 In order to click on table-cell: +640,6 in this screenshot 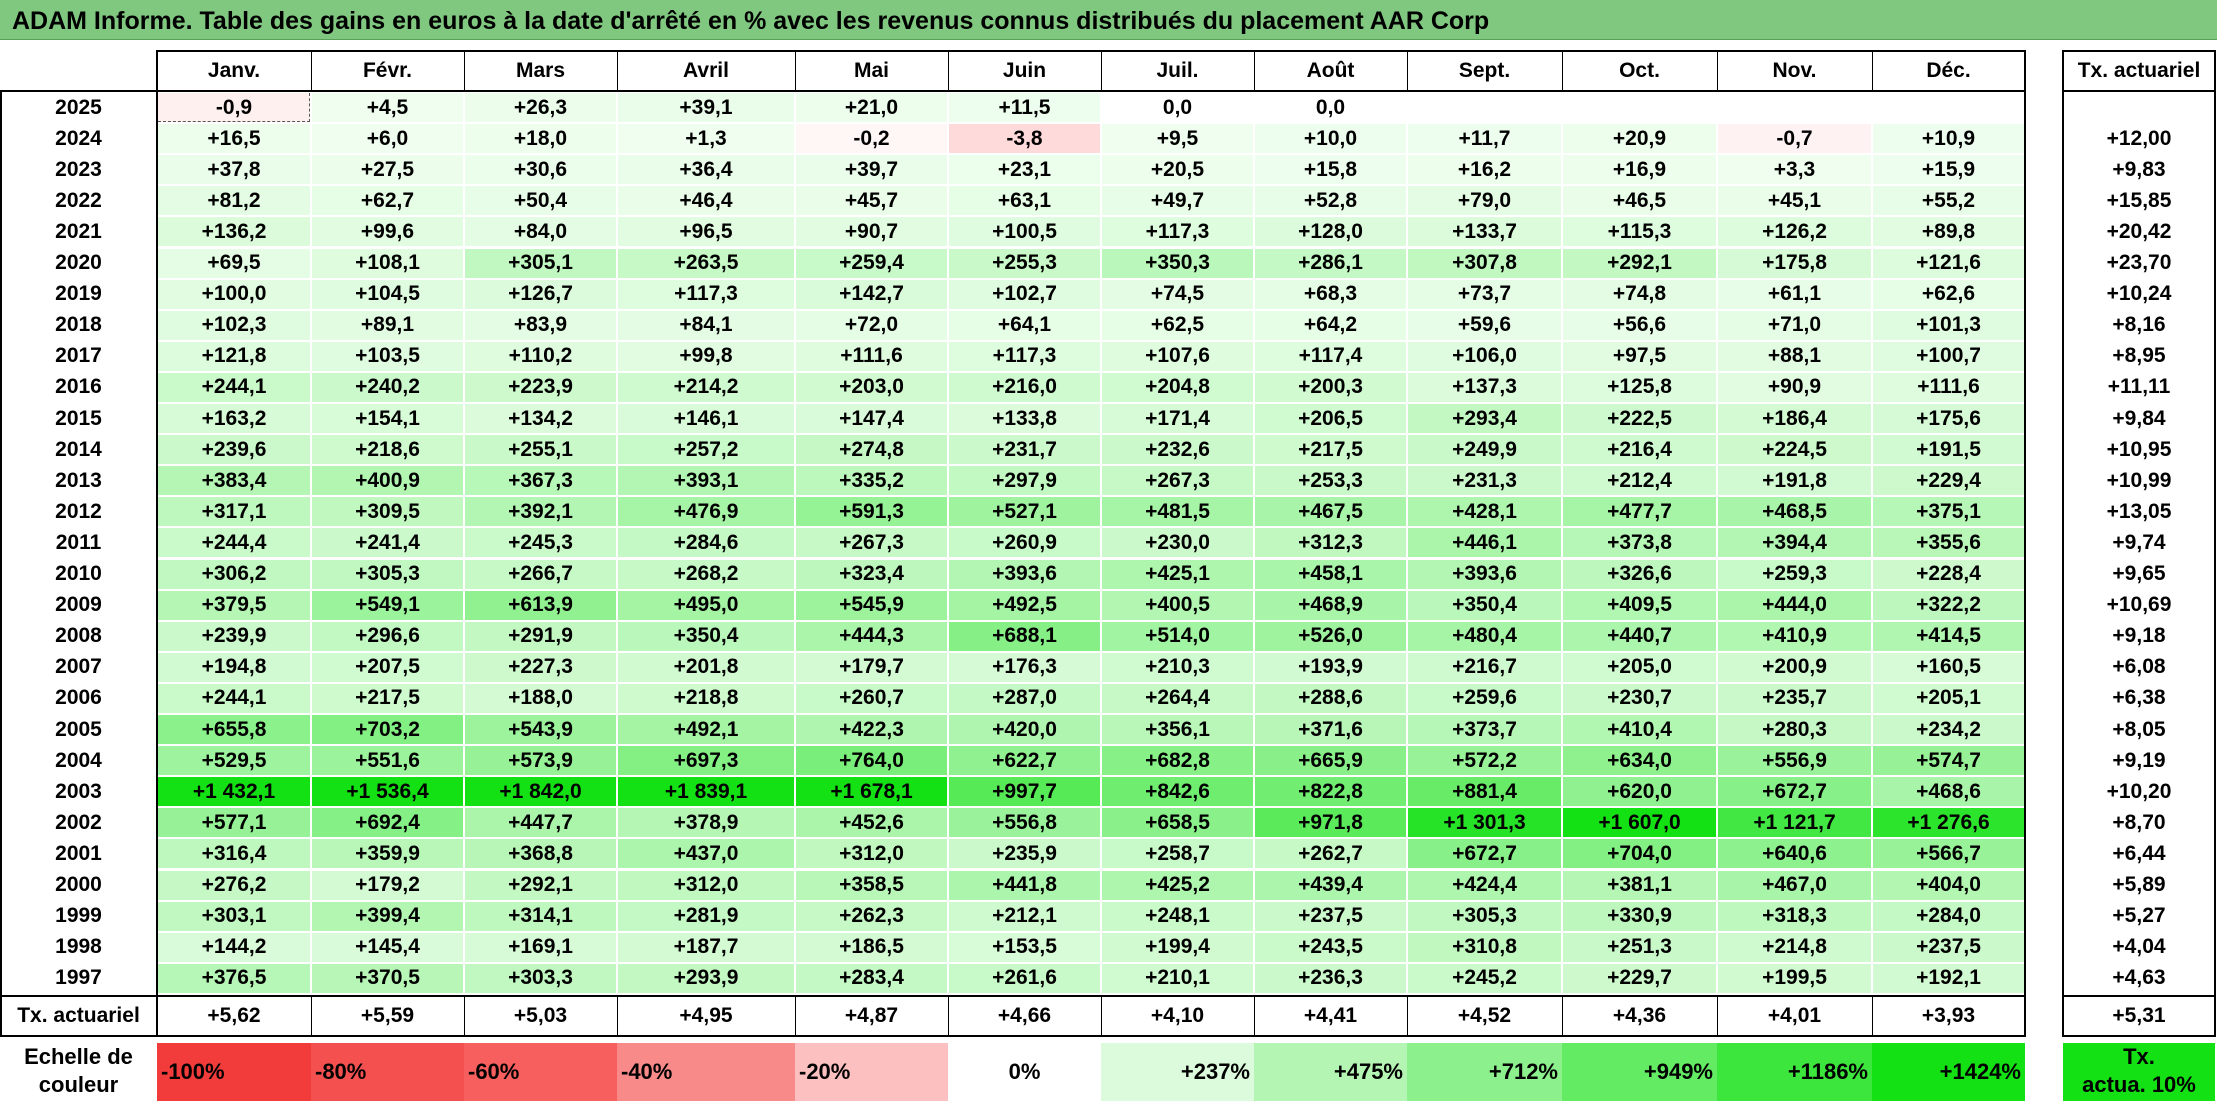, I will do `click(1794, 854)`.